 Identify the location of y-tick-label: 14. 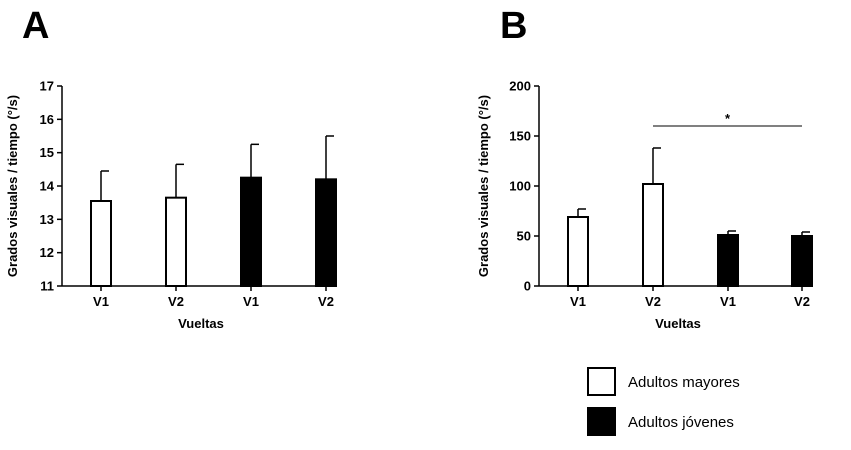
(47, 186).